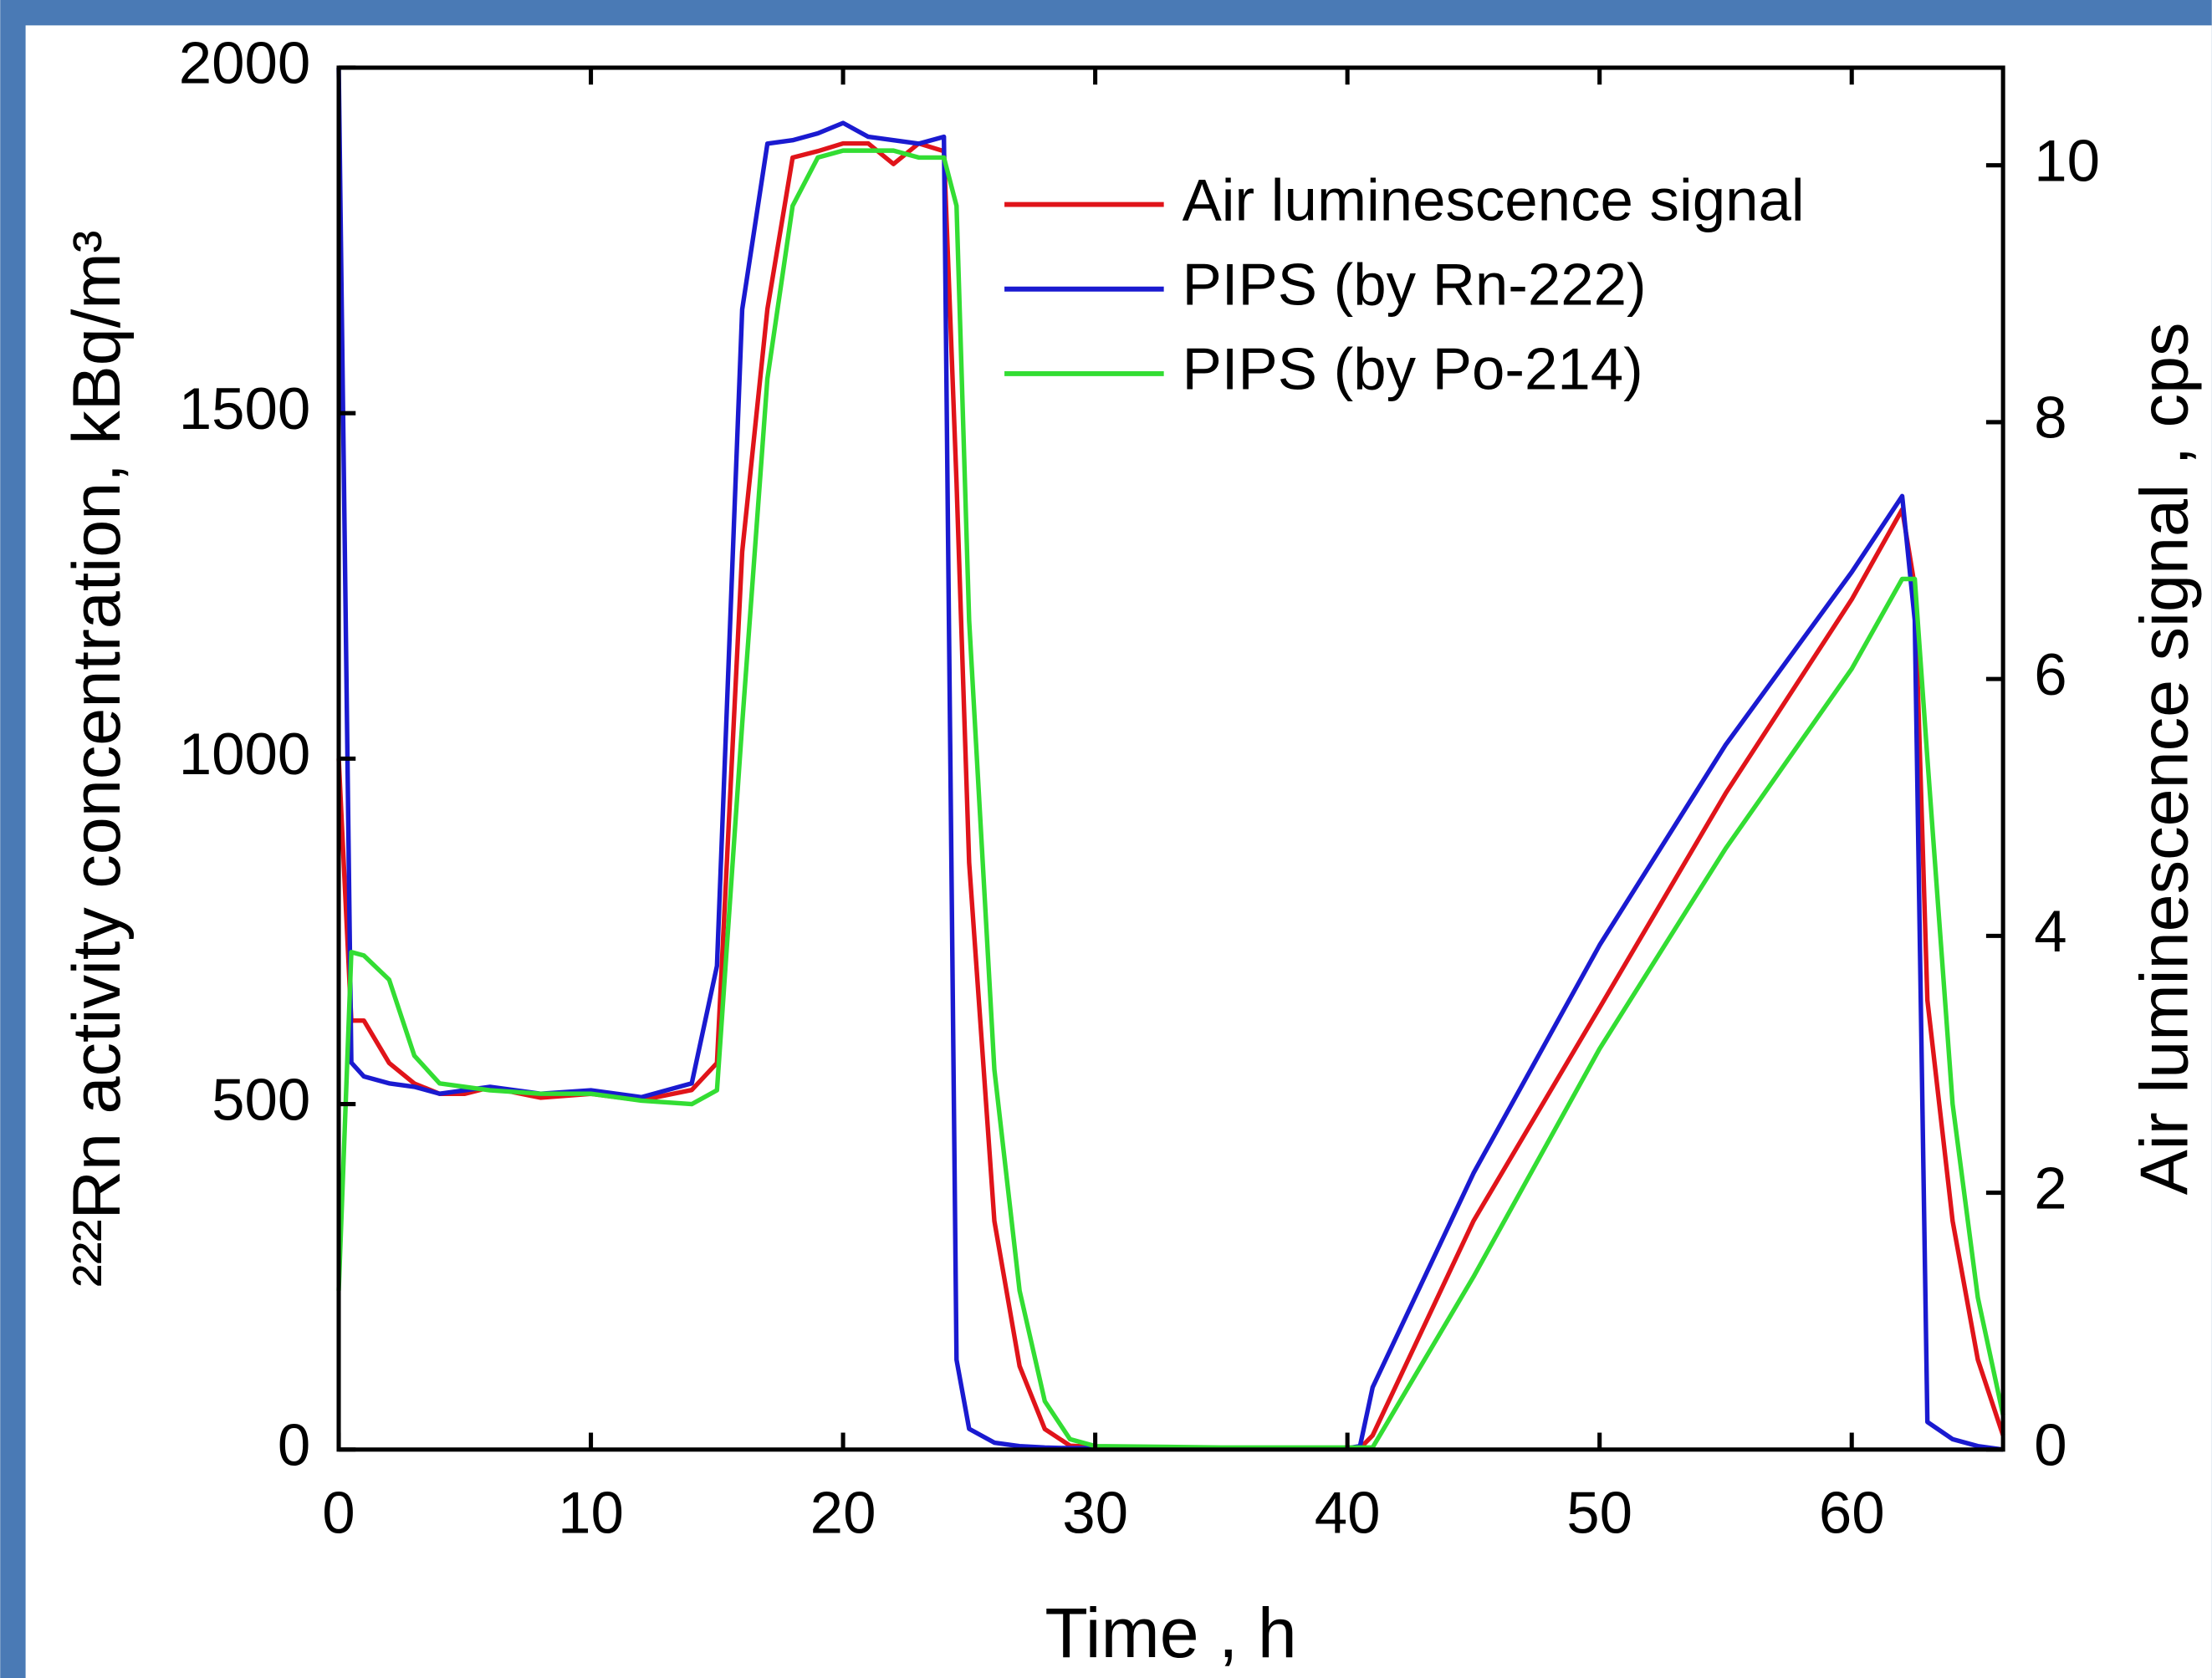  Describe the element at coordinates (843, 1513) in the screenshot. I see `x-tick-label: 20` at that location.